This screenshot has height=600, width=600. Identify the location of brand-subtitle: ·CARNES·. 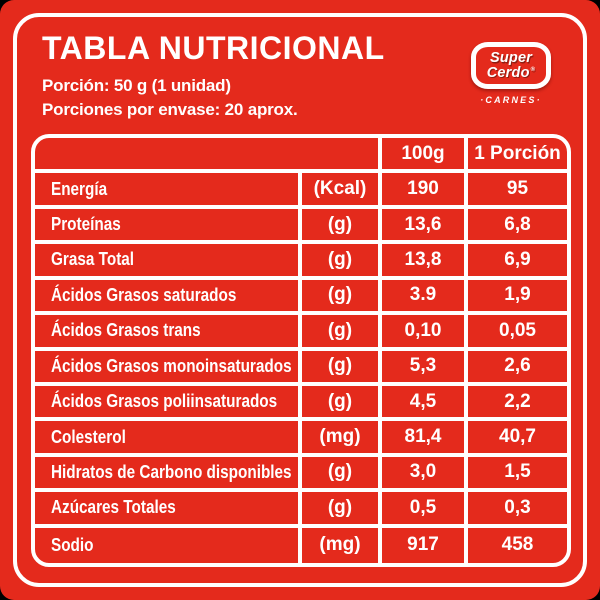
(511, 100).